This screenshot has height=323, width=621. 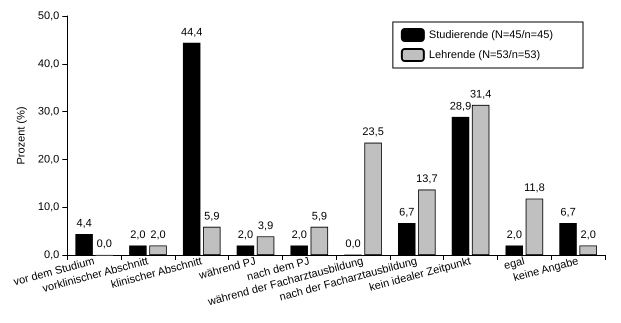 What do you see at coordinates (49, 112) in the screenshot?
I see `y-tick-label: 30,0` at bounding box center [49, 112].